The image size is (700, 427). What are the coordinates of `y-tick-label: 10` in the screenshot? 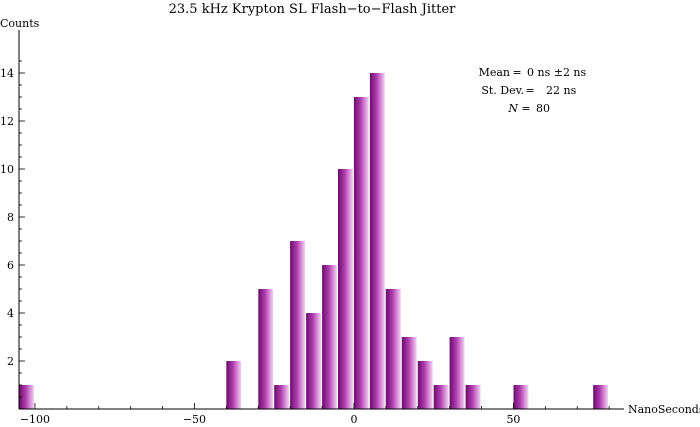 It's located at (7, 169).